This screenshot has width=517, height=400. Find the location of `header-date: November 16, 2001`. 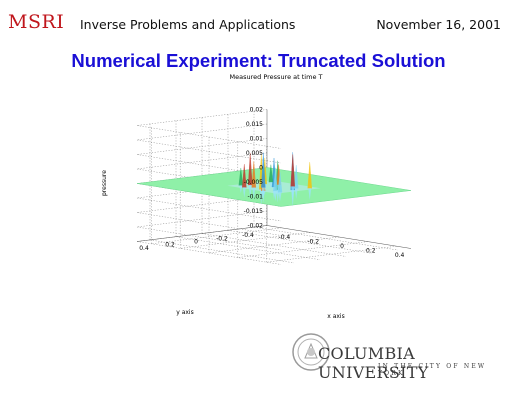

header-date: November 16, 2001 is located at coordinates (438, 24).